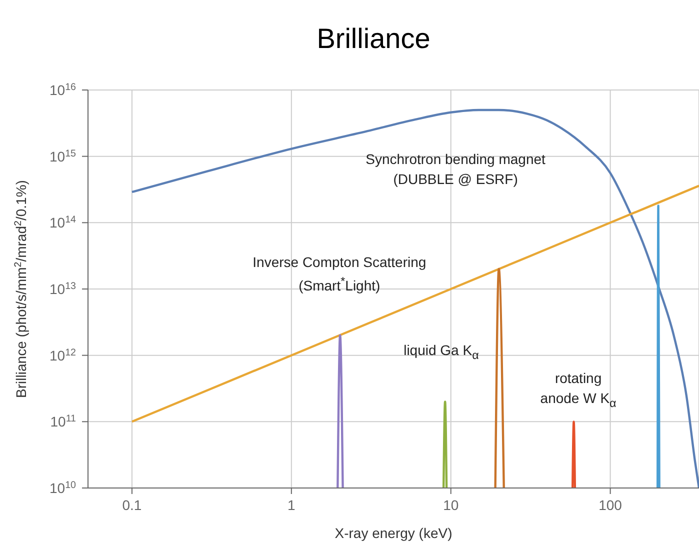  What do you see at coordinates (63, 156) in the screenshot?
I see `y-tick-label: 10$^{15}$` at bounding box center [63, 156].